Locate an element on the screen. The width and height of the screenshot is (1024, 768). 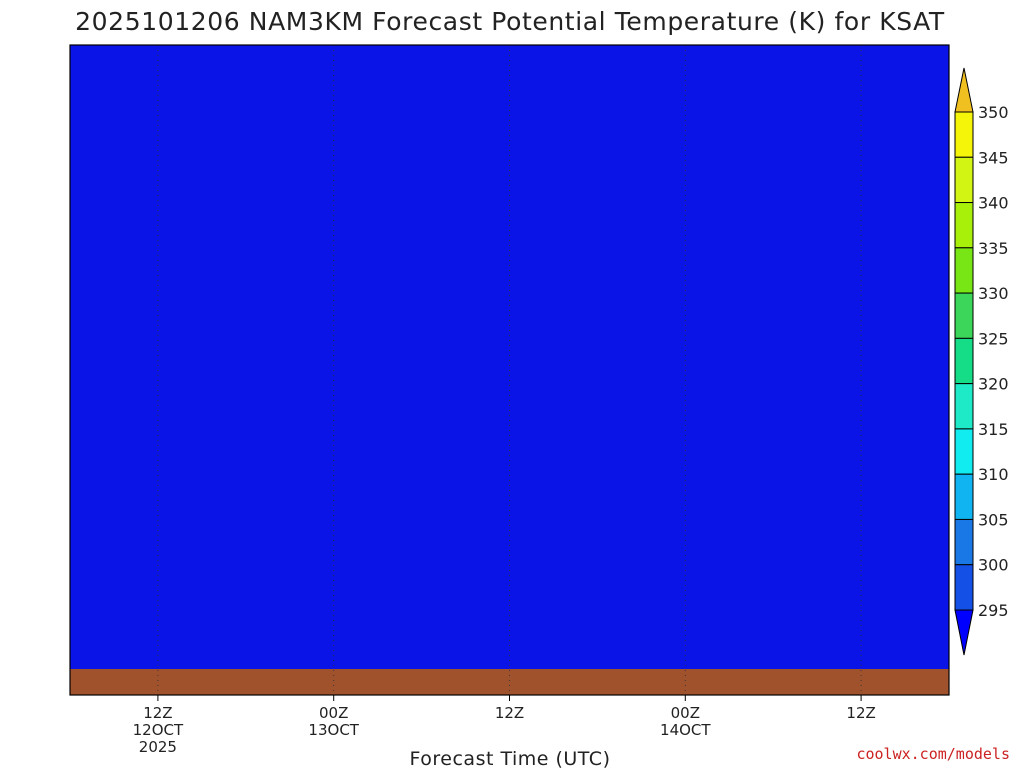
x-tick-label: 13OCT is located at coordinates (333, 730).